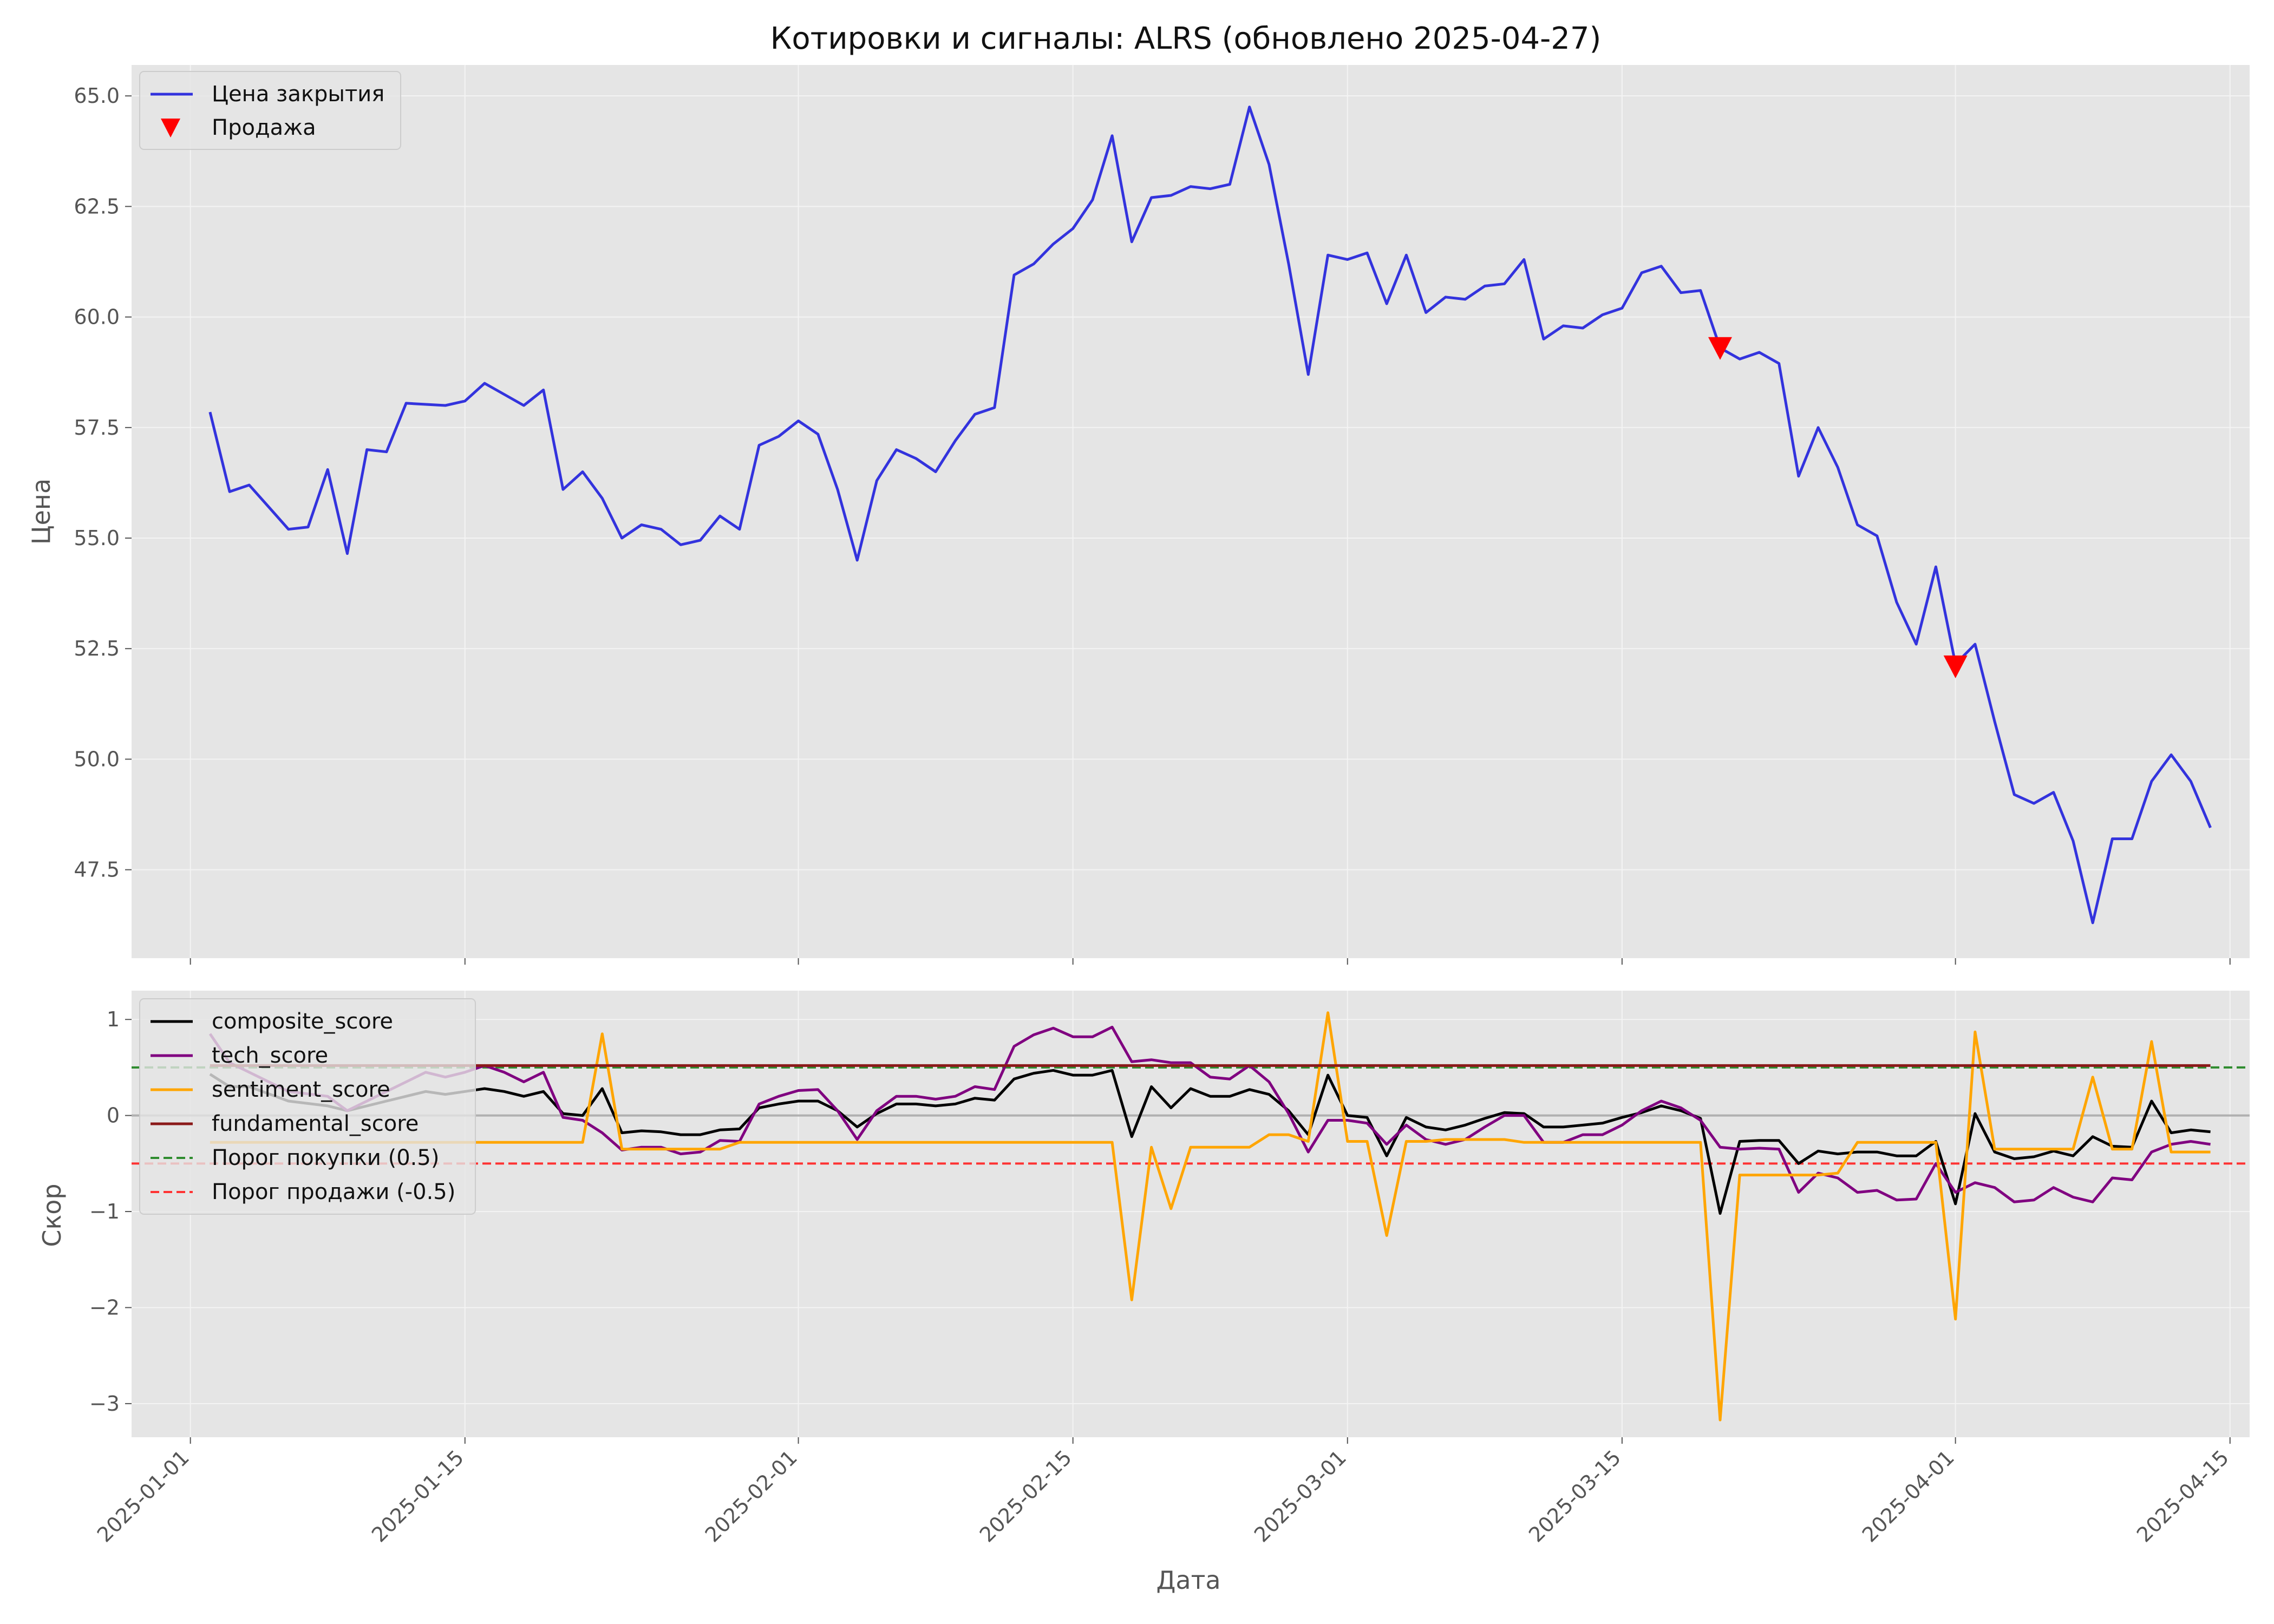  Describe the element at coordinates (1188, 1580) in the screenshot. I see `x-axis-label: Дата` at that location.